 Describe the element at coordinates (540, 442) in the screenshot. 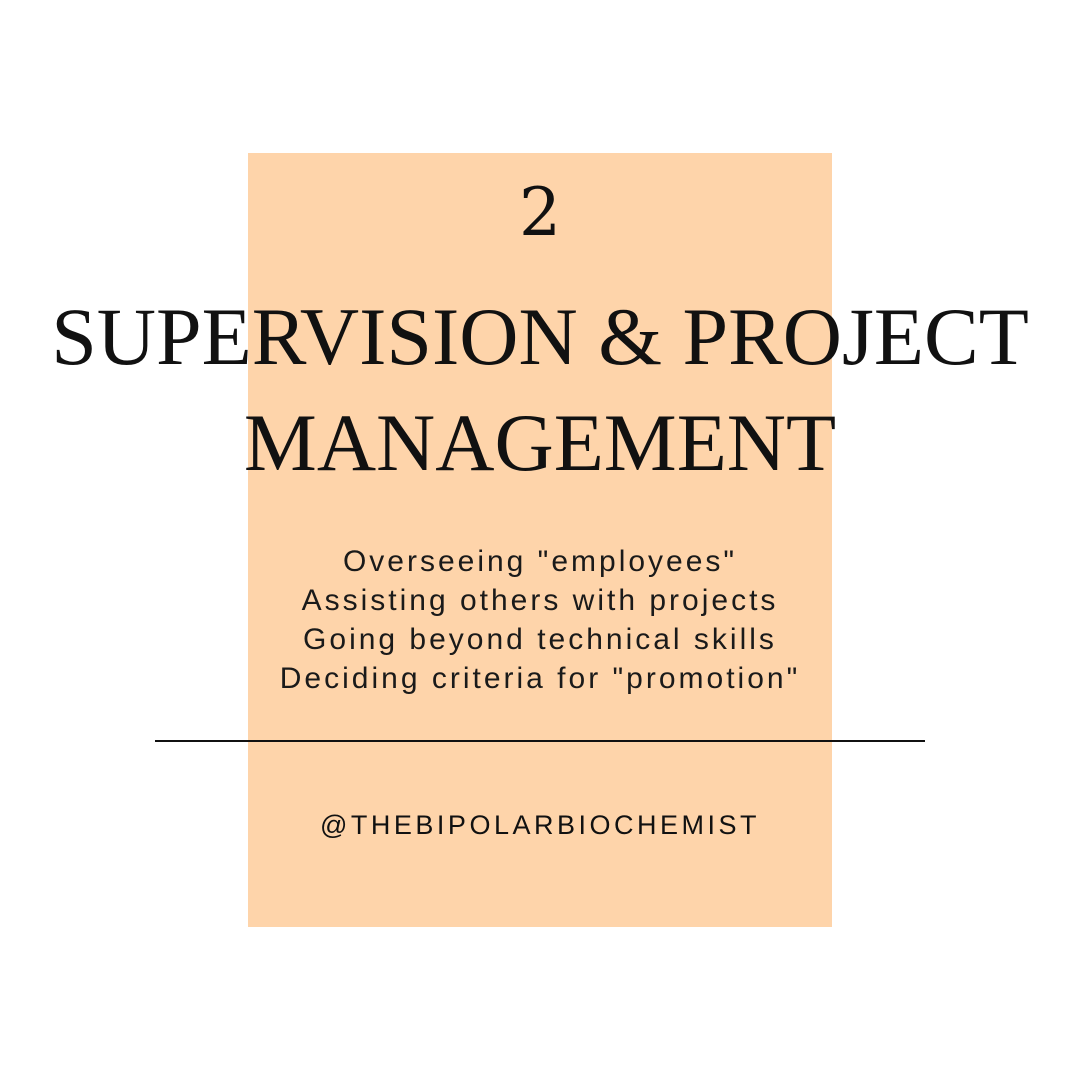

I see `title-line-2: MANAGEMENT` at that location.